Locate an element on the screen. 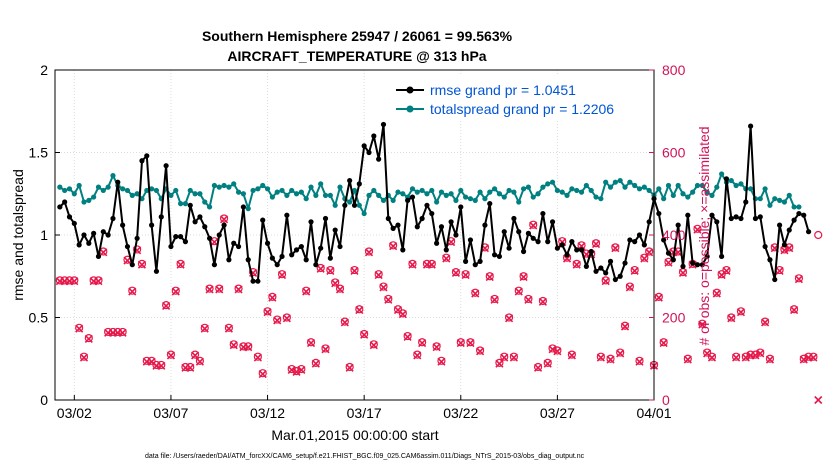 Image resolution: width=830 pixels, height=470 pixels. legend-box is located at coordinates (521, 98).